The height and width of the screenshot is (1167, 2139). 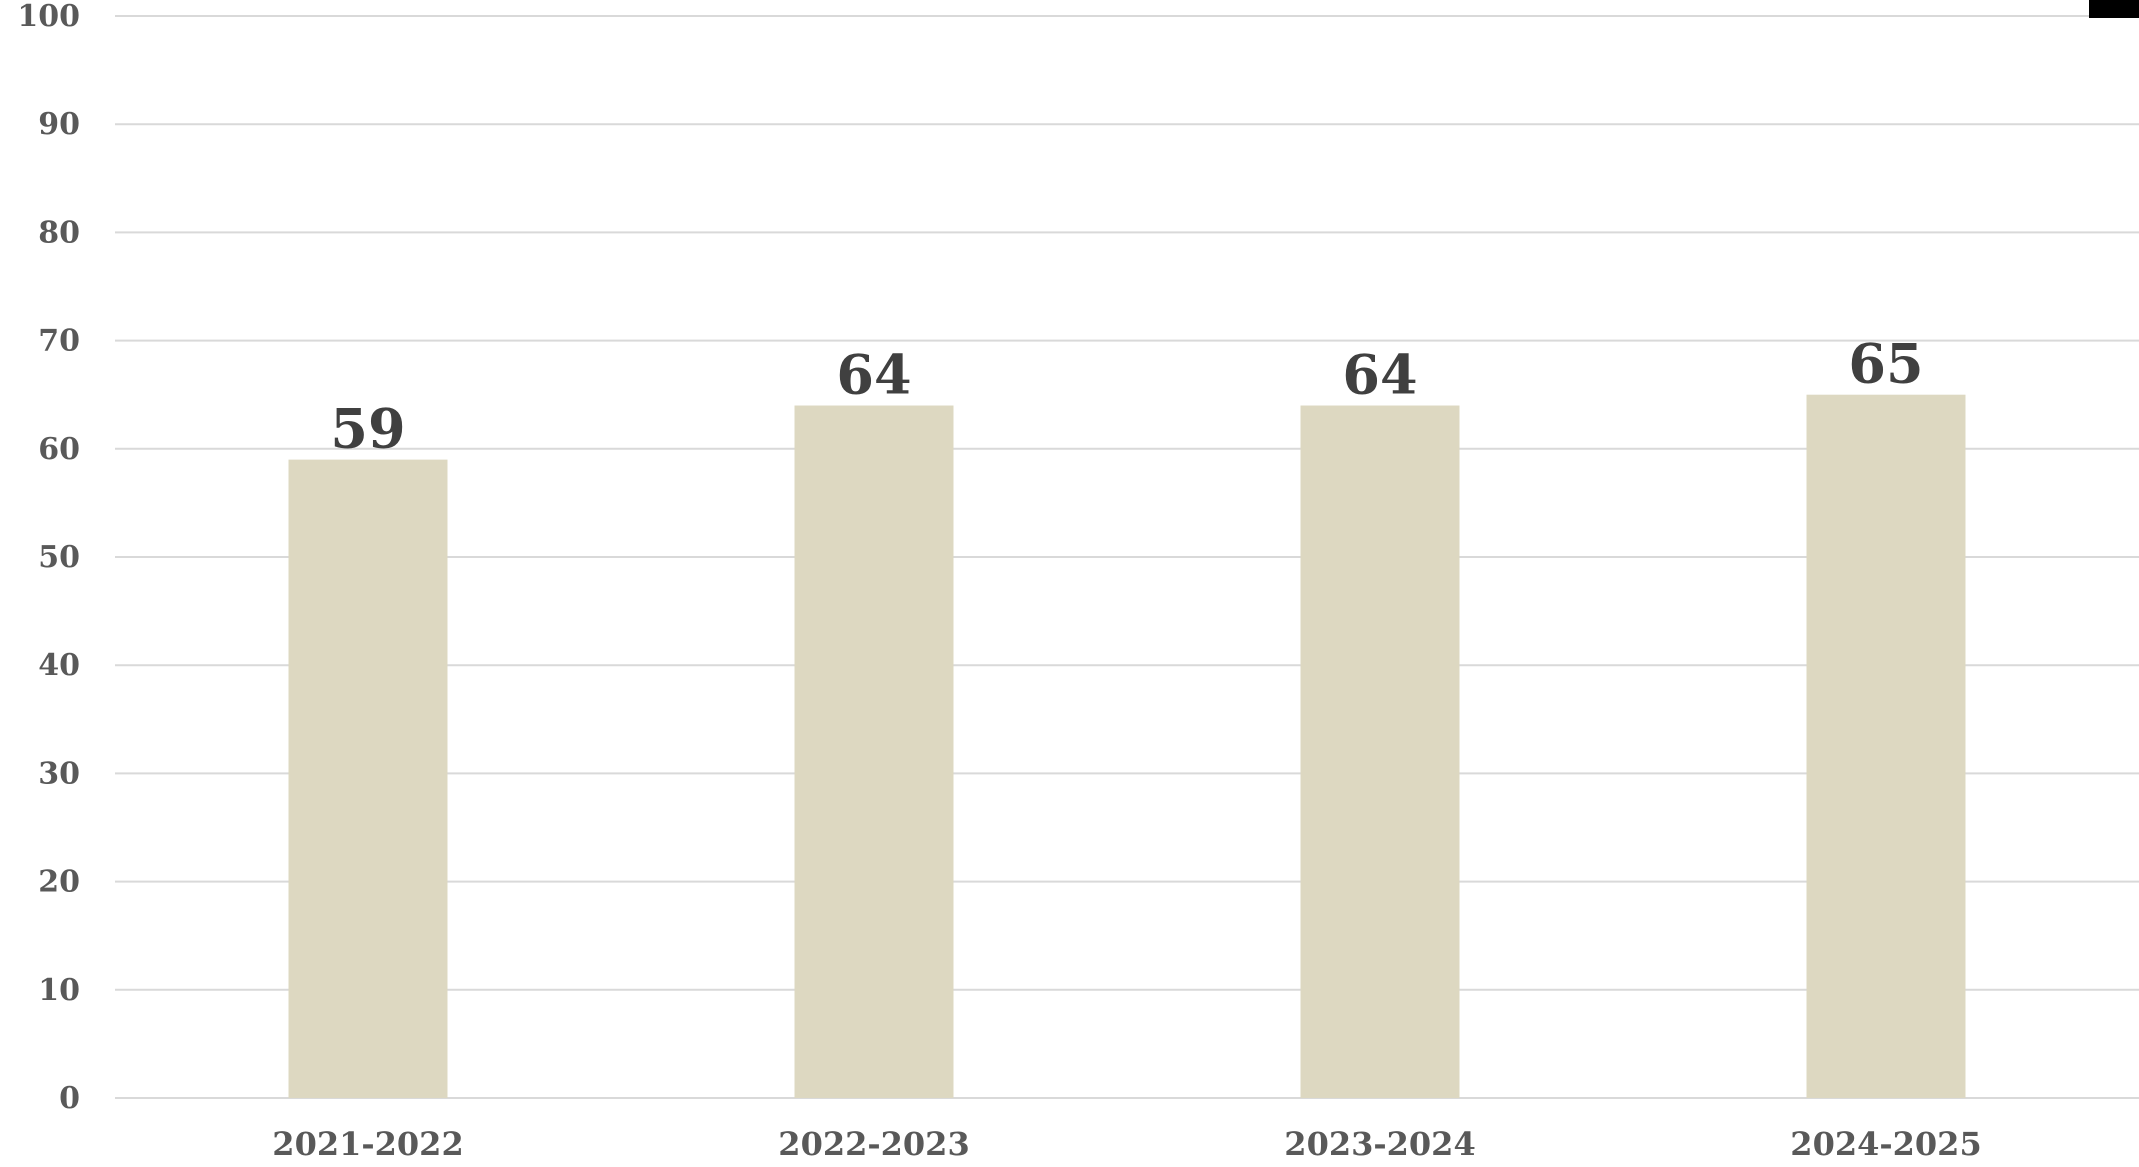 What do you see at coordinates (2114, 9) in the screenshot?
I see `corner-mark` at bounding box center [2114, 9].